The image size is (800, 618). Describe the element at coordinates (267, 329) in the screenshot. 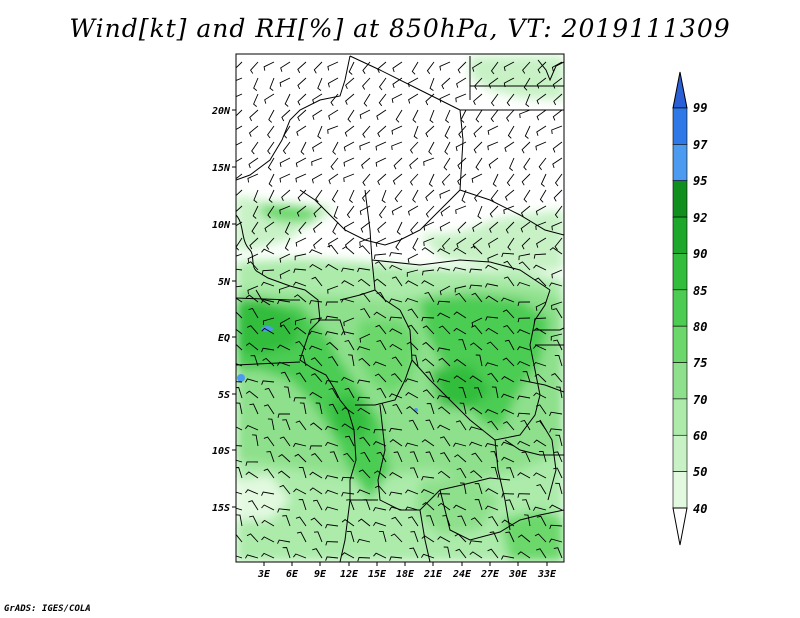

I see `rh-95-patch` at that location.